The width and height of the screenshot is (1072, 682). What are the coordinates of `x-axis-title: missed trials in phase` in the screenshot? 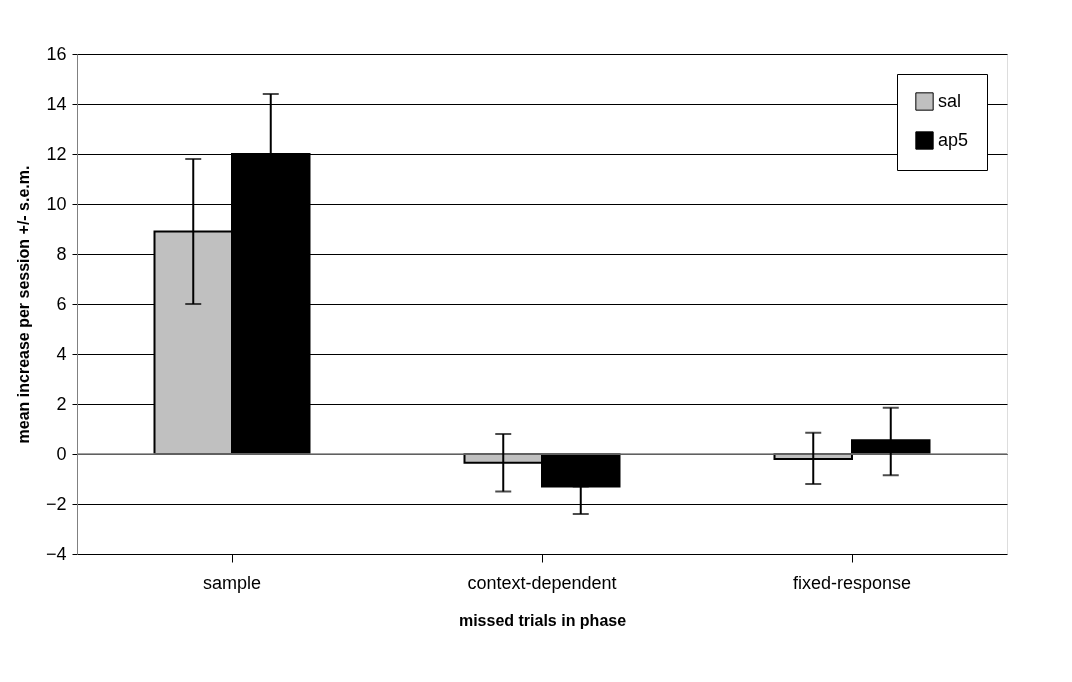 It's located at (542, 620).